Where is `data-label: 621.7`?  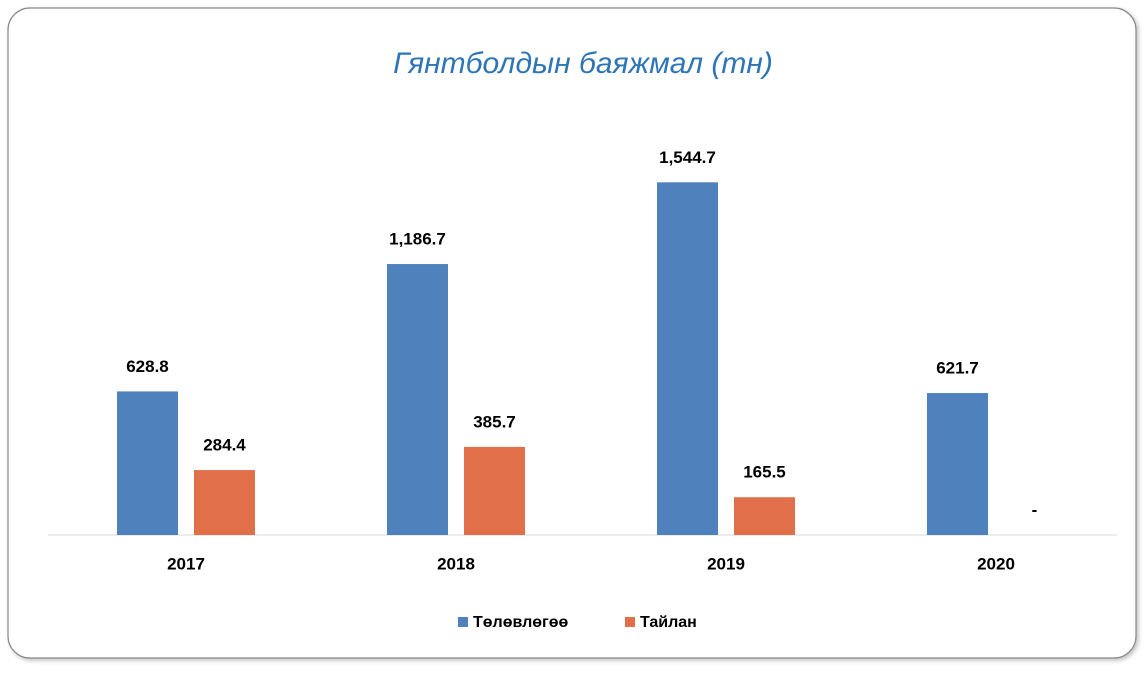
data-label: 621.7 is located at coordinates (957, 368).